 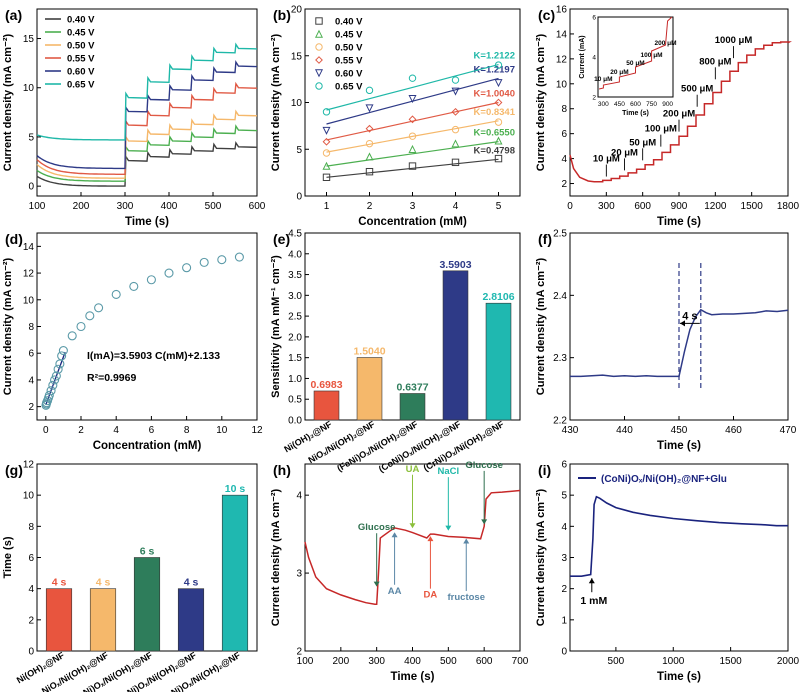 What do you see at coordinates (679, 343) in the screenshot?
I see `current-trace` at bounding box center [679, 343].